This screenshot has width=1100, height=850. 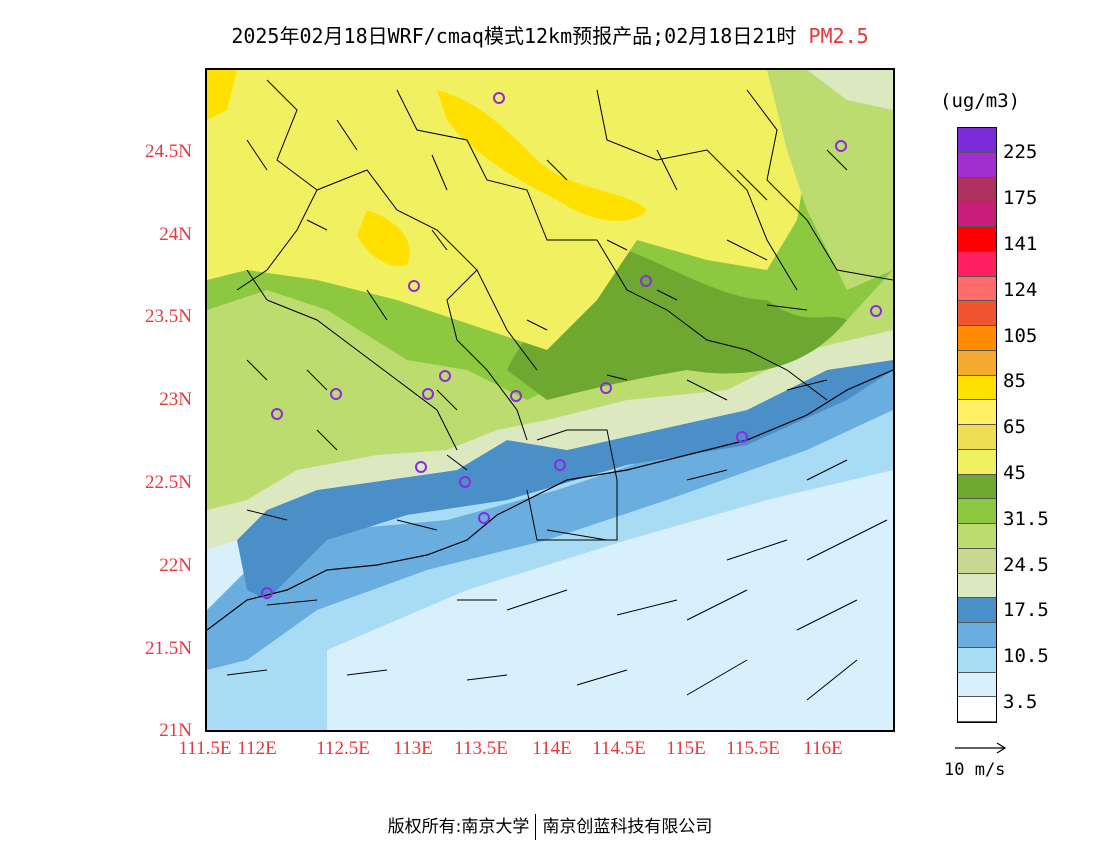 What do you see at coordinates (168, 648) in the screenshot?
I see `lat-label-21-5: 21.5N` at bounding box center [168, 648].